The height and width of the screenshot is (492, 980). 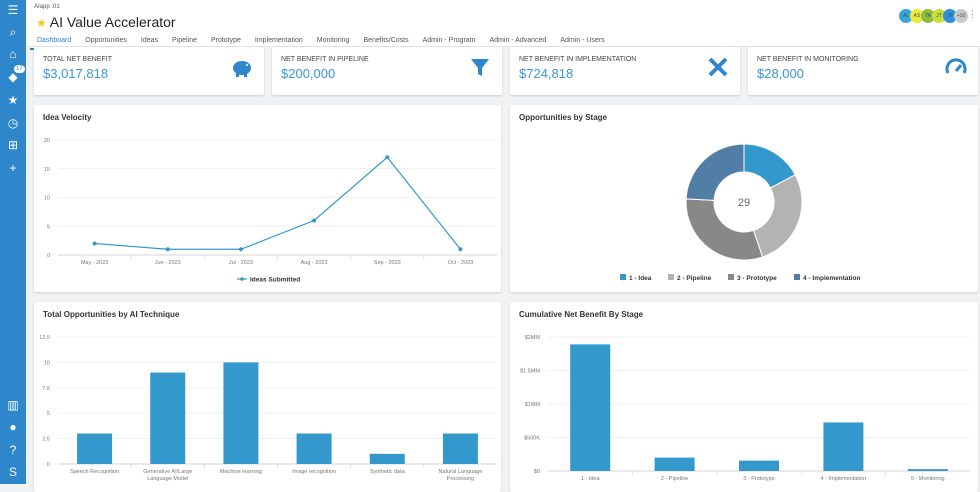 I want to click on series-line-ideas-submitted, so click(x=277, y=203).